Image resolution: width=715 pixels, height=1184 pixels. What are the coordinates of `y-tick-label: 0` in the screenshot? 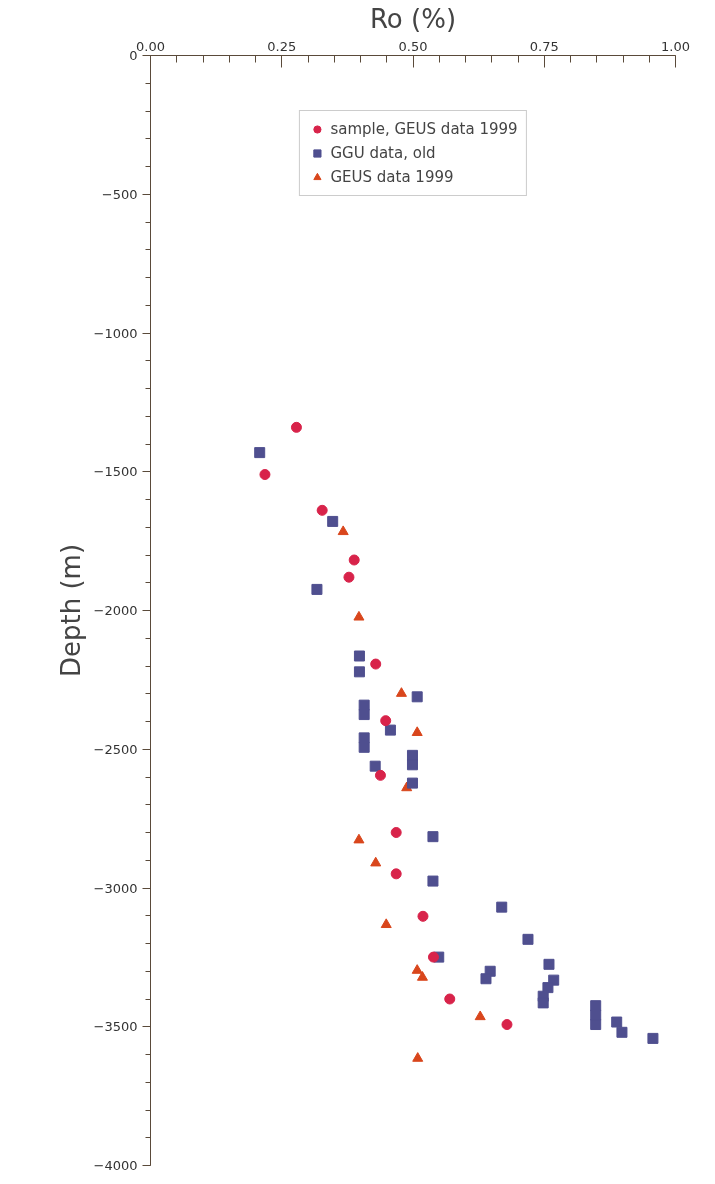 It's located at (133, 55).